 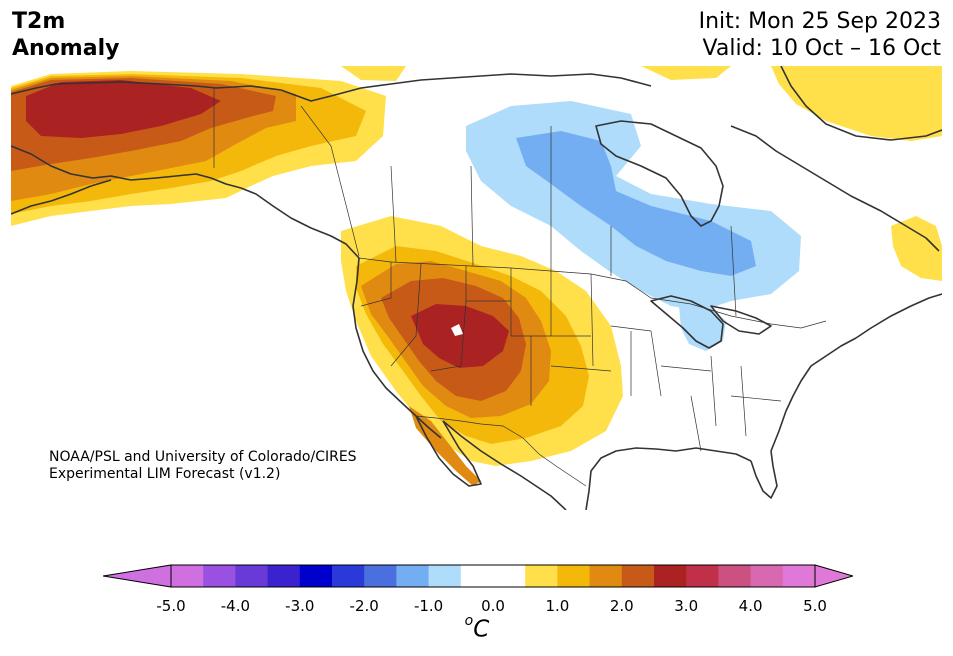 I want to click on zero-anomaly-patch, so click(x=457, y=330).